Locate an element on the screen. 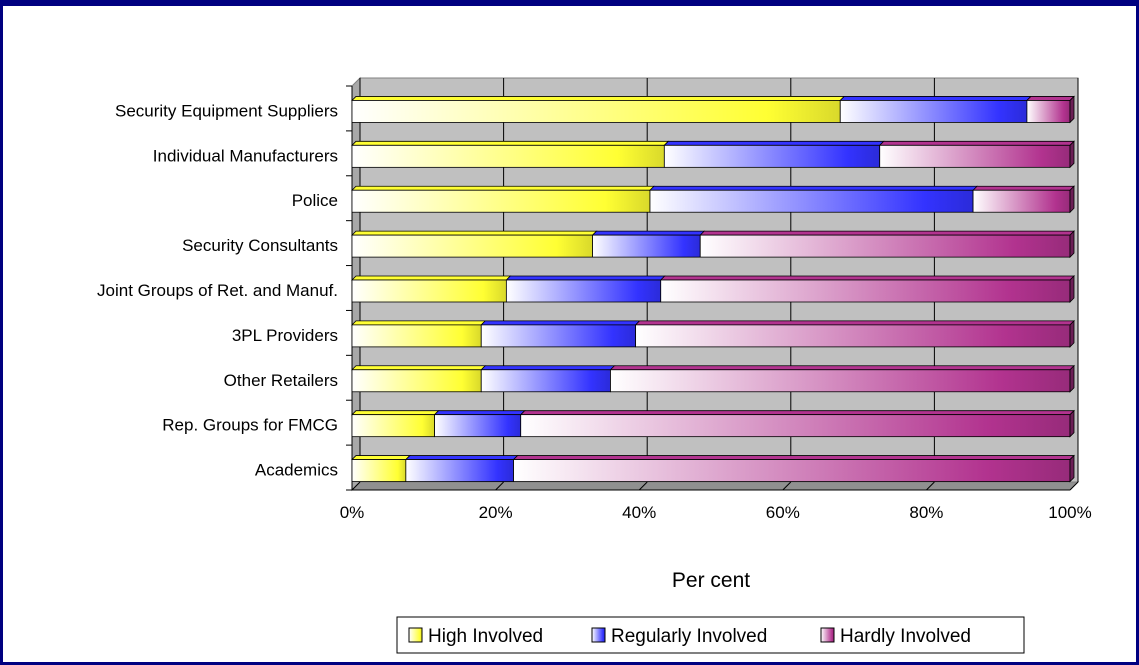 The height and width of the screenshot is (665, 1139). legend-item: Hardly Involved is located at coordinates (895, 636).